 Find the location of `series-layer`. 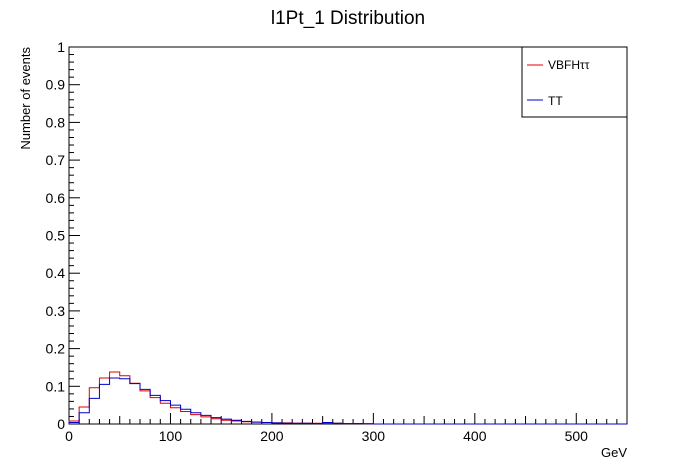

series-layer is located at coordinates (347, 398).